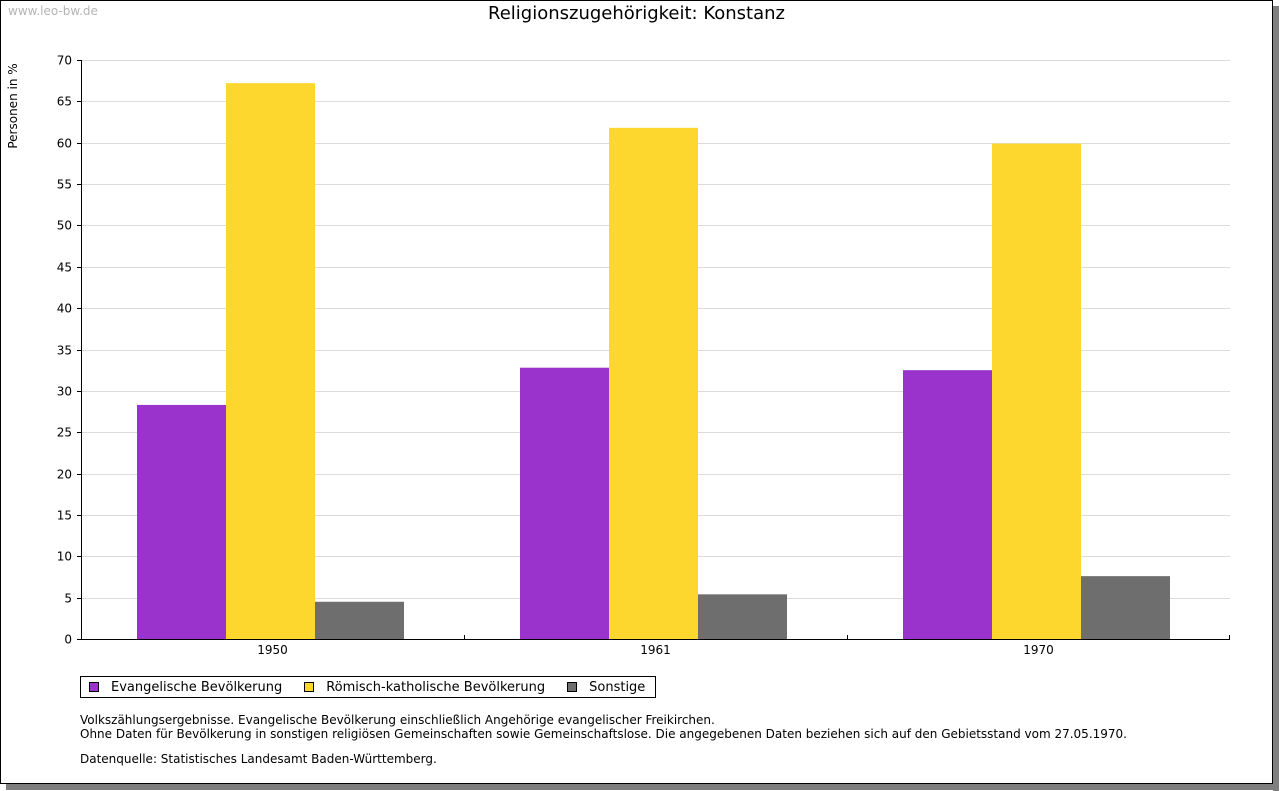 The width and height of the screenshot is (1280, 791). What do you see at coordinates (68, 640) in the screenshot?
I see `y-tick-label: 0` at bounding box center [68, 640].